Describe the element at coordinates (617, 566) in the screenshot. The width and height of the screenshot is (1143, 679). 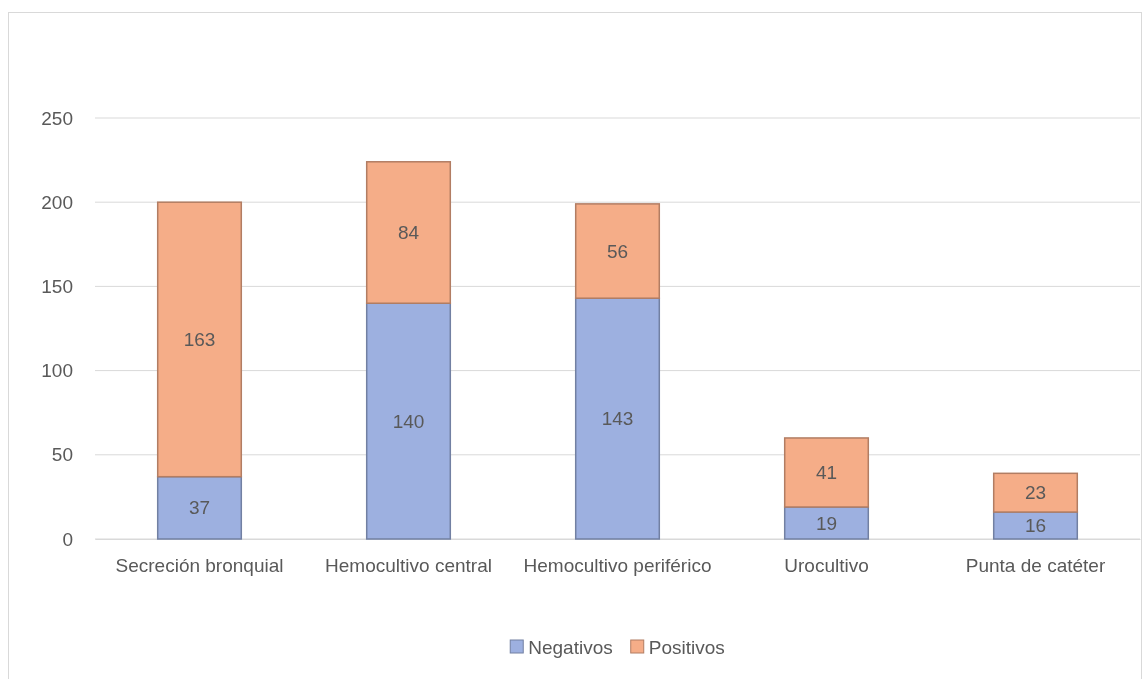
I see `x-tick-label: Hemocultivo periférico` at that location.